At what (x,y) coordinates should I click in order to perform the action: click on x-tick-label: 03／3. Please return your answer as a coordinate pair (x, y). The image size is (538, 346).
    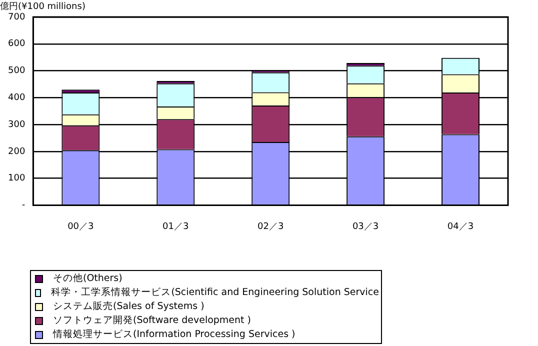
    Looking at the image, I should click on (365, 227).